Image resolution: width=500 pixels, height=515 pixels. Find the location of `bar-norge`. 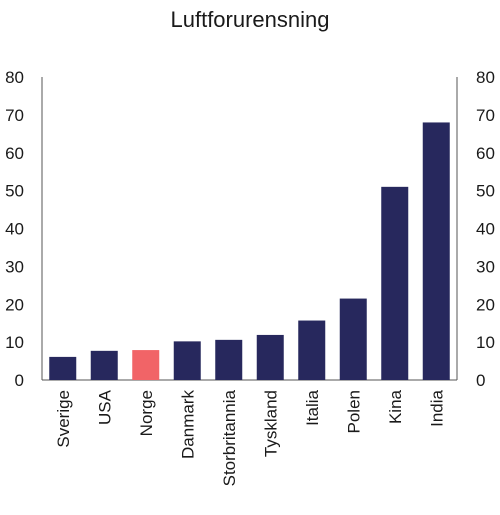

bar-norge is located at coordinates (146, 365).